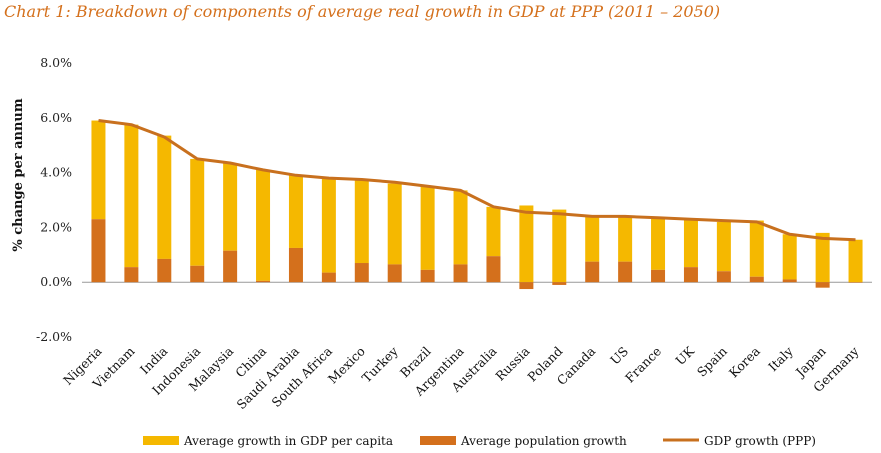 Image resolution: width=881 pixels, height=453 pixels. I want to click on category-label: Turkey, so click(380, 364).